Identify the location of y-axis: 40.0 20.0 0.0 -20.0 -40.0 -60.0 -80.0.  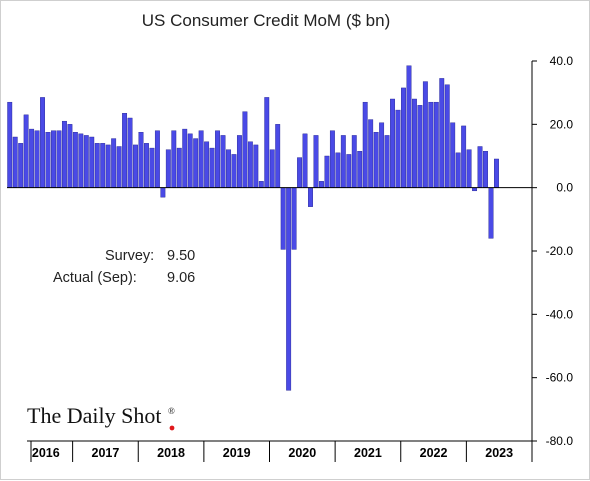
(552, 251).